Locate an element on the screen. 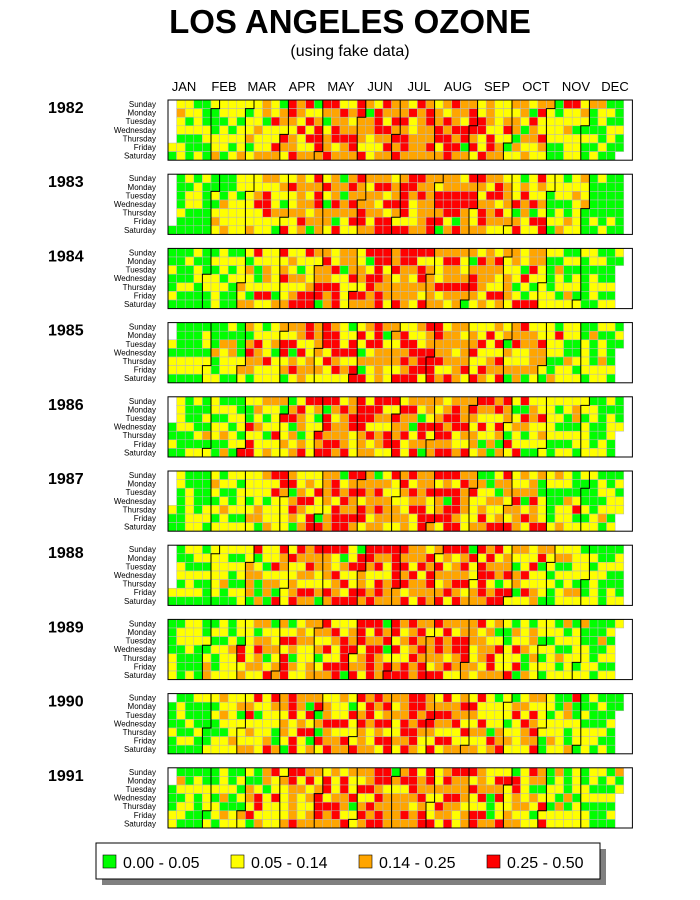 This screenshot has height=900, width=700. weekday-label-monday: Monday is located at coordinates (142, 409).